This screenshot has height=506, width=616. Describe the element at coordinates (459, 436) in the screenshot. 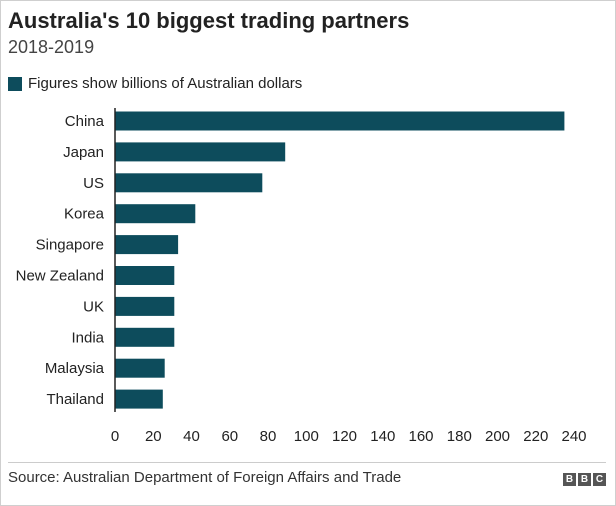

I see `x-tick-label: 180` at that location.